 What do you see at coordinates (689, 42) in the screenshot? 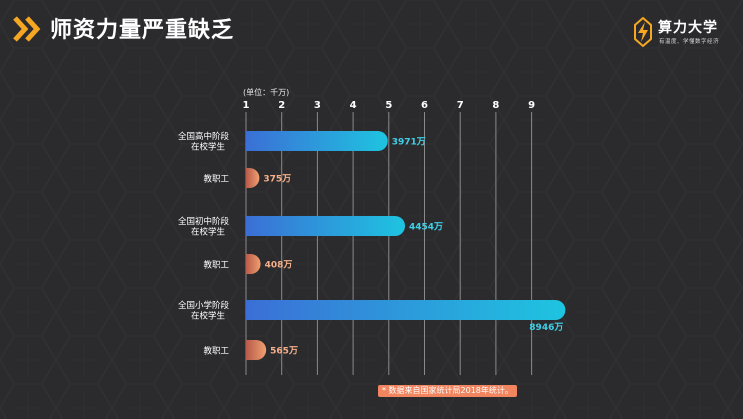
I see `logo-slogan: 有温度、学懂数字经济` at bounding box center [689, 42].